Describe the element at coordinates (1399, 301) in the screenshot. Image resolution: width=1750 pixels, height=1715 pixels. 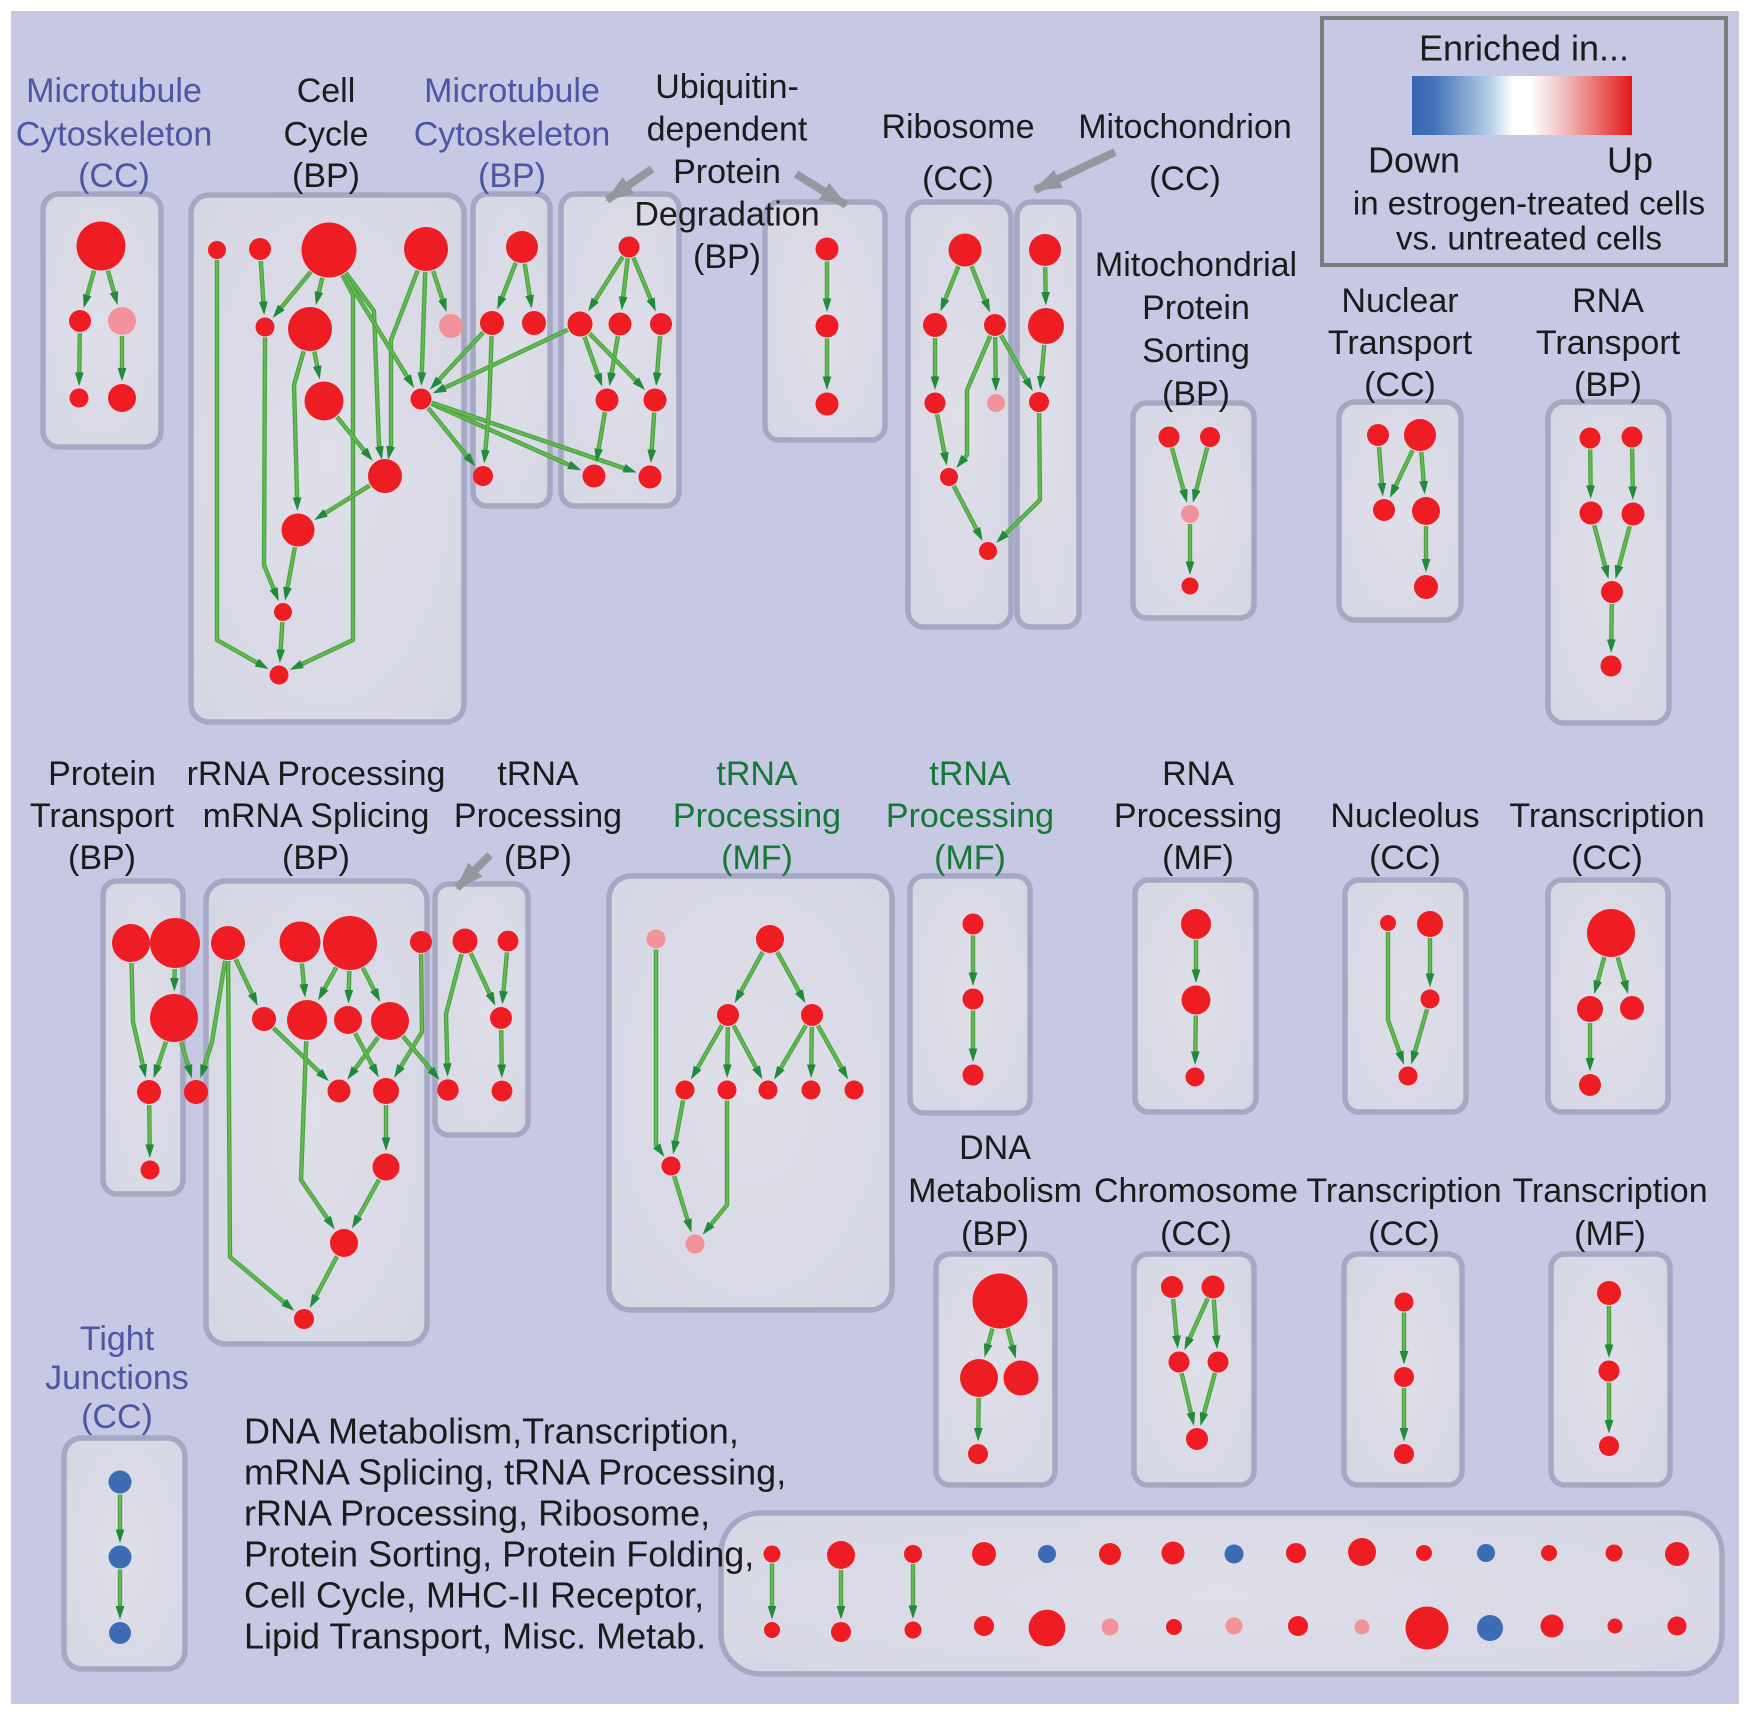
I see `svg-text: Nuclear` at that location.